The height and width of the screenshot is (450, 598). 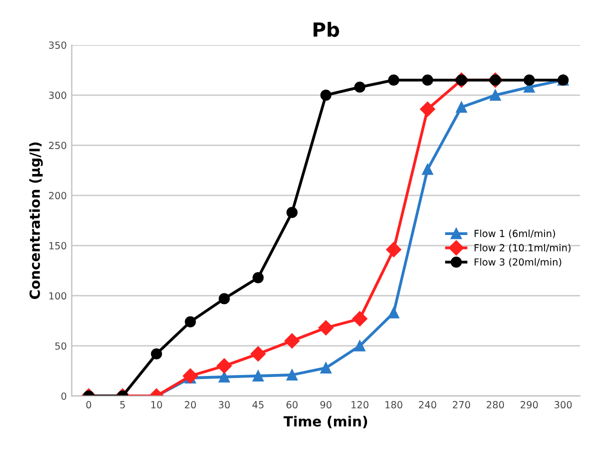 What do you see at coordinates (258, 404) in the screenshot?
I see `x-tick-label: 45` at bounding box center [258, 404].